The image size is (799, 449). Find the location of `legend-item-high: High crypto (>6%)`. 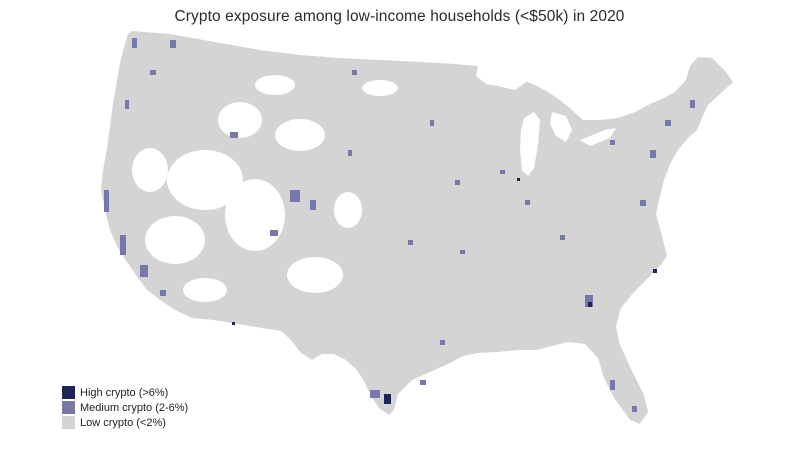

legend-item-high: High crypto (>6%) is located at coordinates (125, 392).